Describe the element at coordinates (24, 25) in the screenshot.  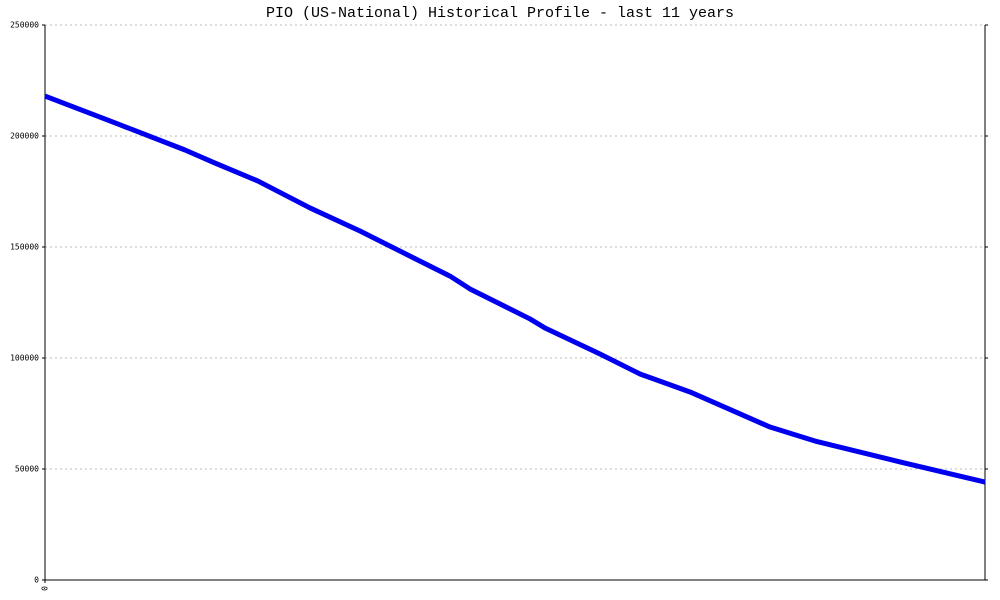
I see `y-tick-label: 250000` at that location.